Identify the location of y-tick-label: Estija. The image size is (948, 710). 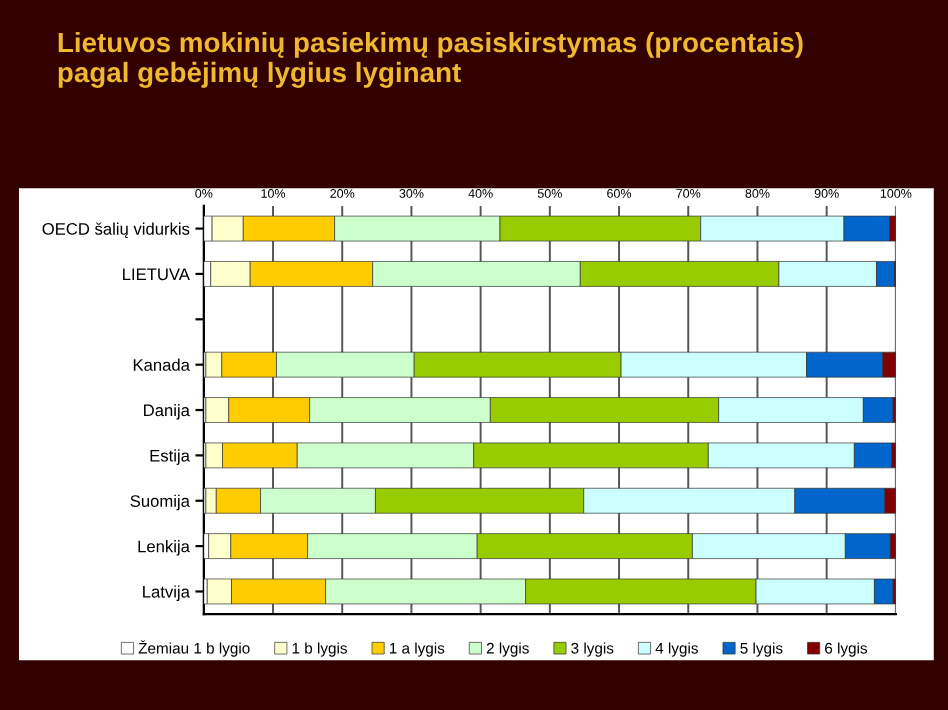
(170, 457).